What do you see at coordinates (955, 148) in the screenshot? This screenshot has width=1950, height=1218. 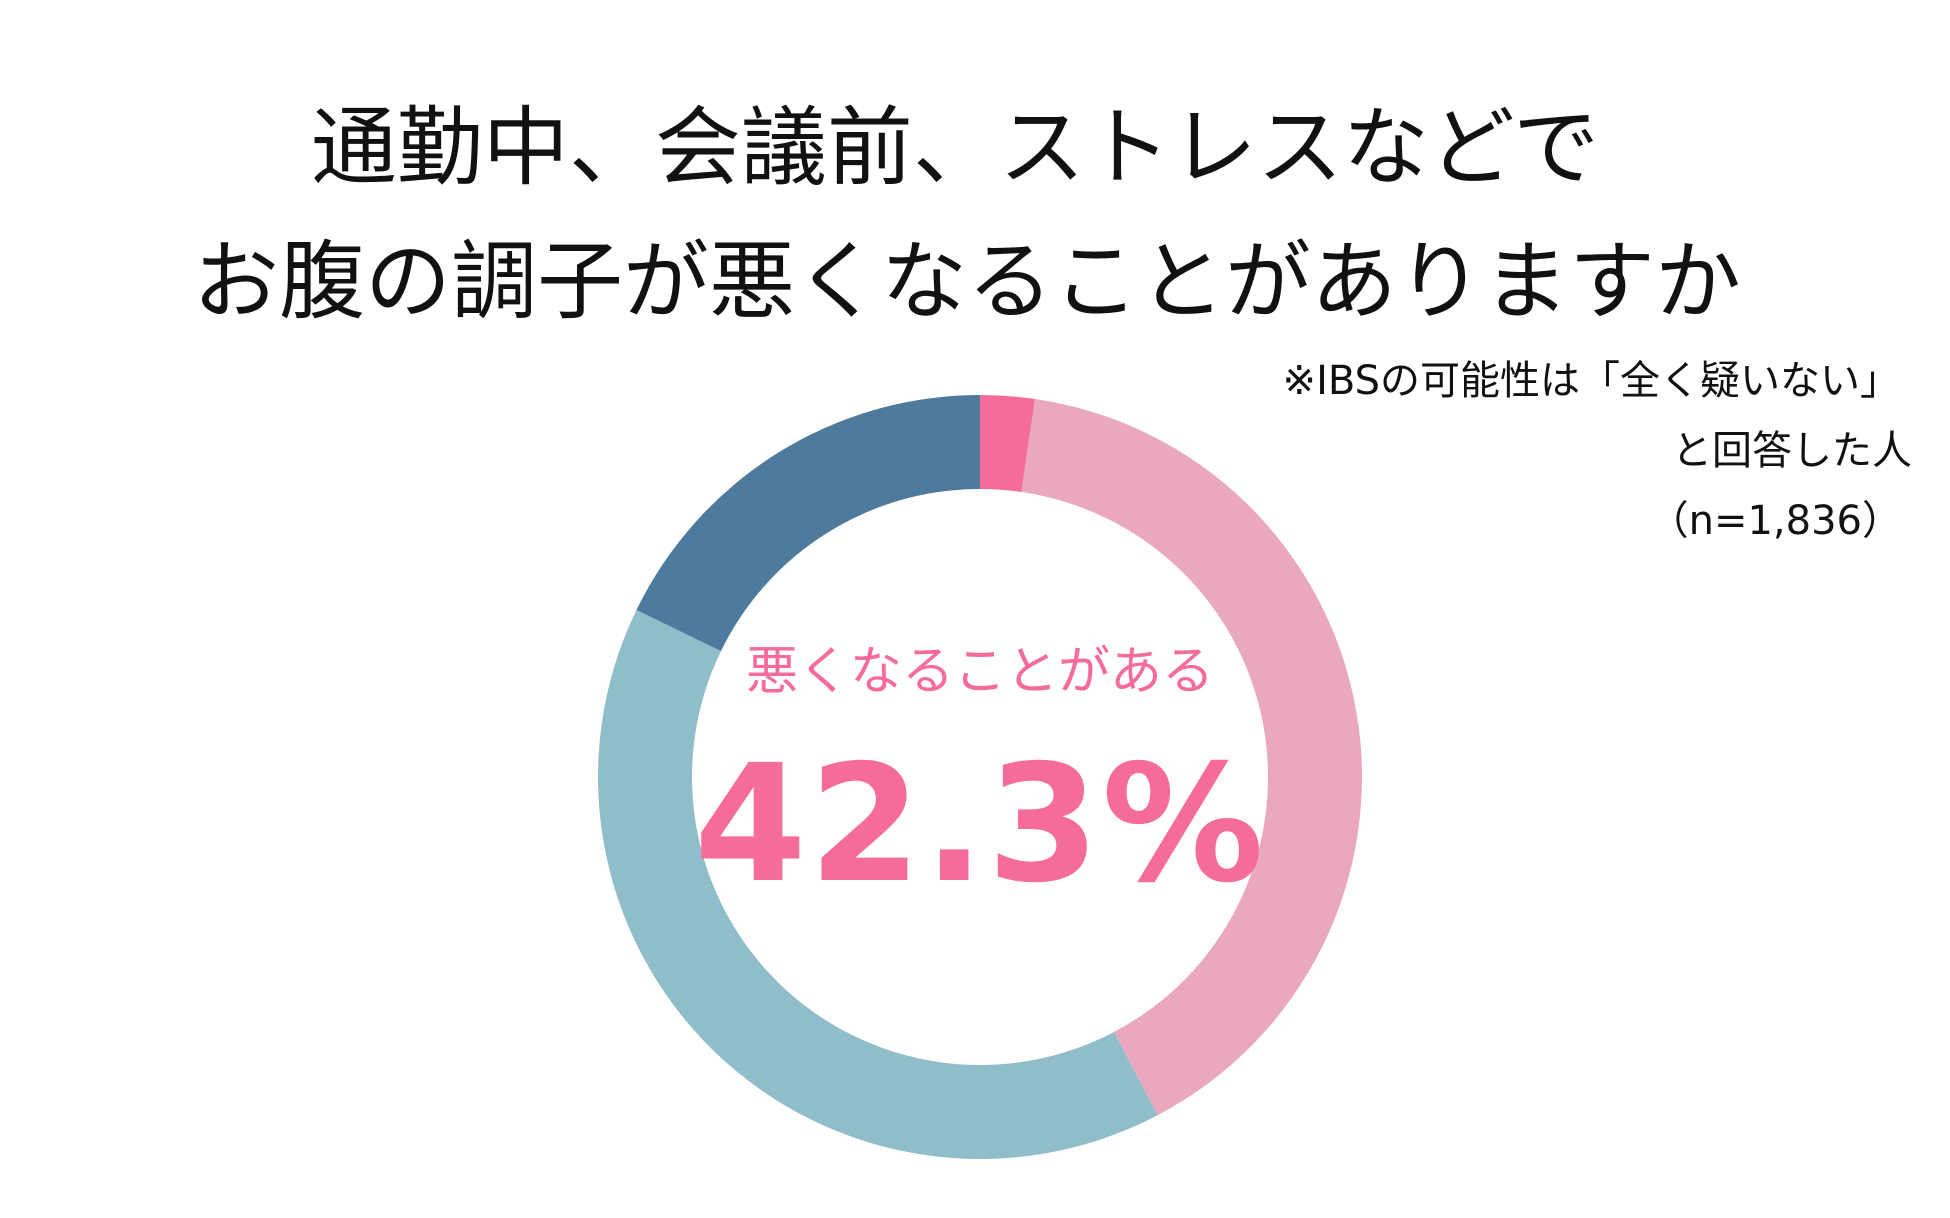 I see `chart-title-line-1: 通勤中、会議前、ストレスなどで` at bounding box center [955, 148].